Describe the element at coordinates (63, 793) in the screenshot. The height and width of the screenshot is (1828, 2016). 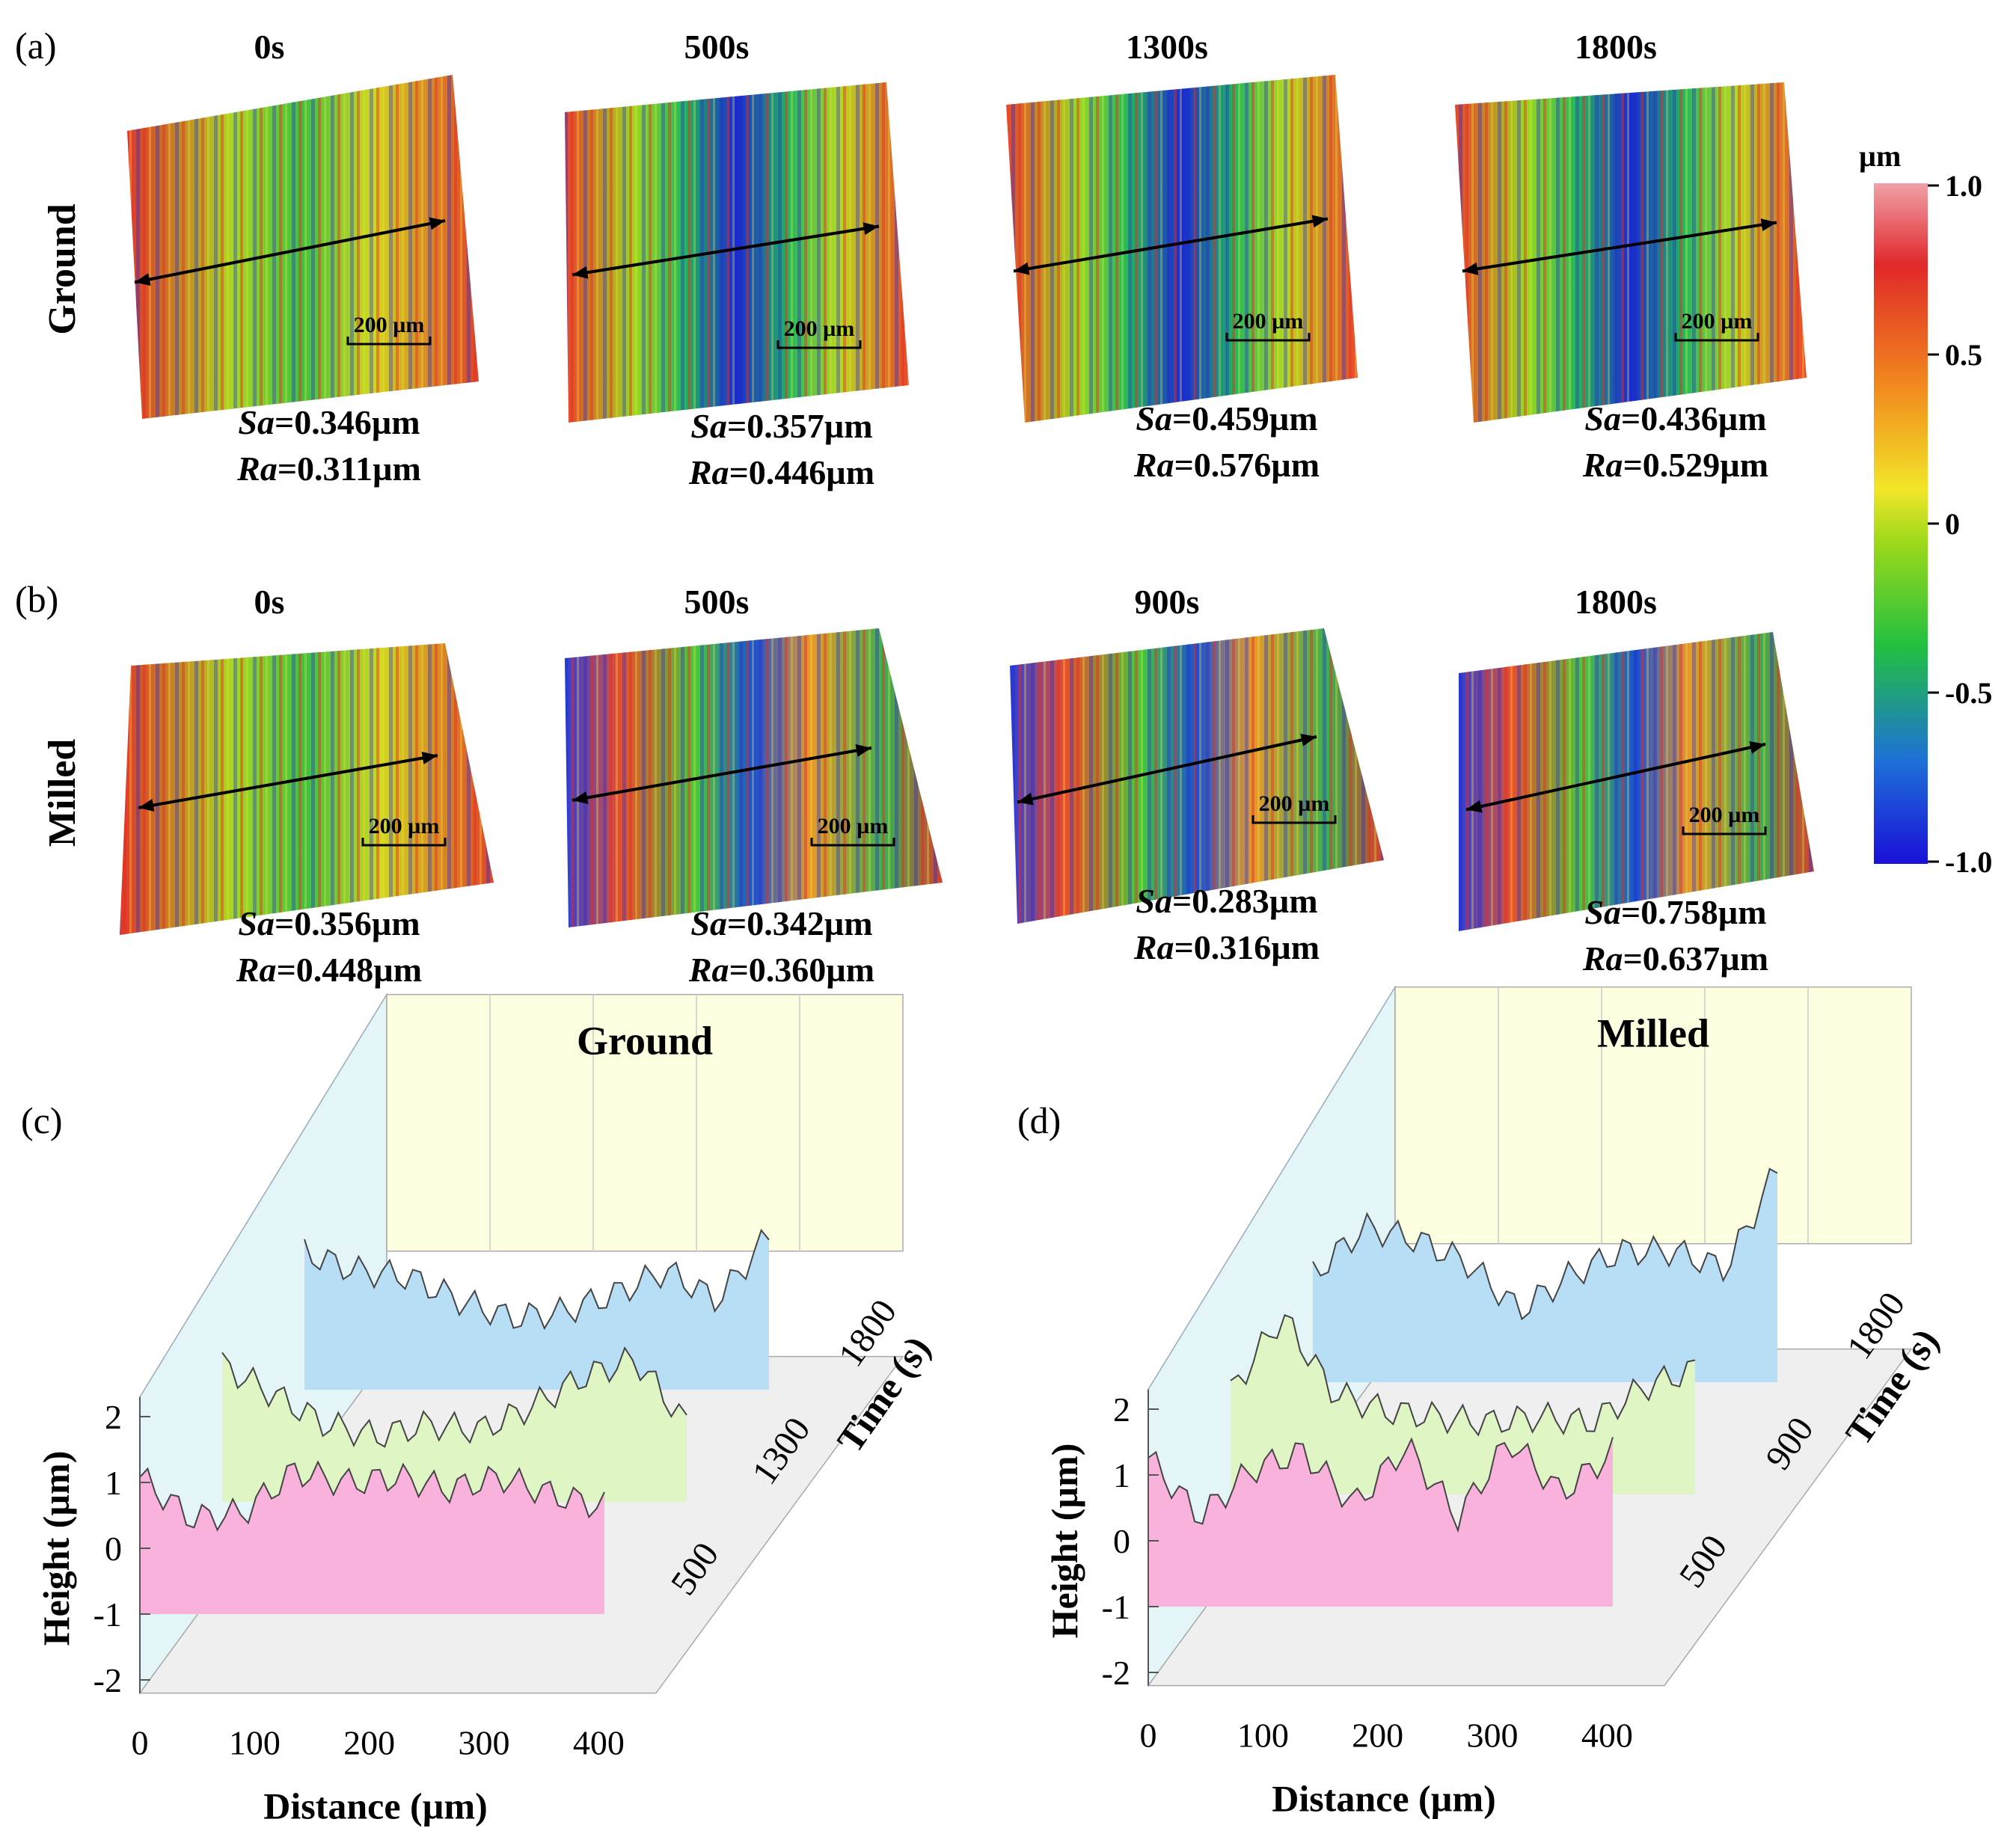
I see `row-label-milled: Milled` at that location.